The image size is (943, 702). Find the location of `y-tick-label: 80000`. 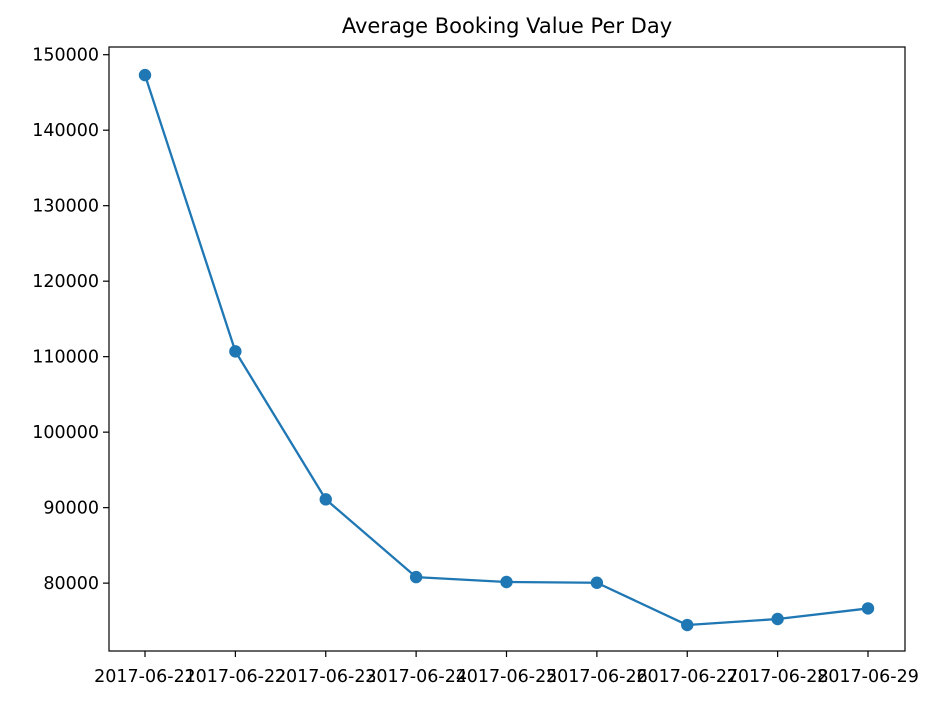

y-tick-label: 80000 is located at coordinates (71, 584).